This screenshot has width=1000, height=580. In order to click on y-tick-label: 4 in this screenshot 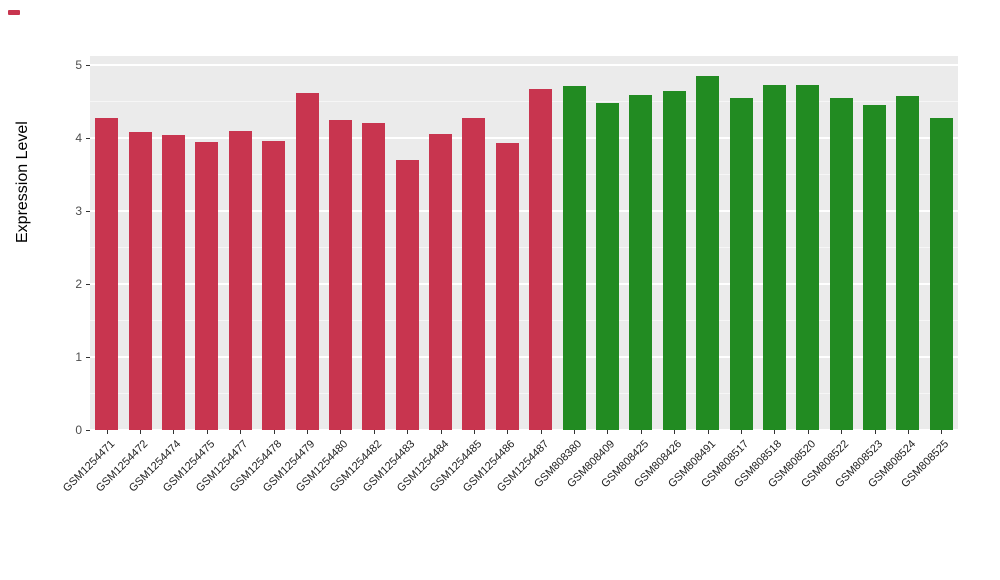, I will do `click(78, 138)`.